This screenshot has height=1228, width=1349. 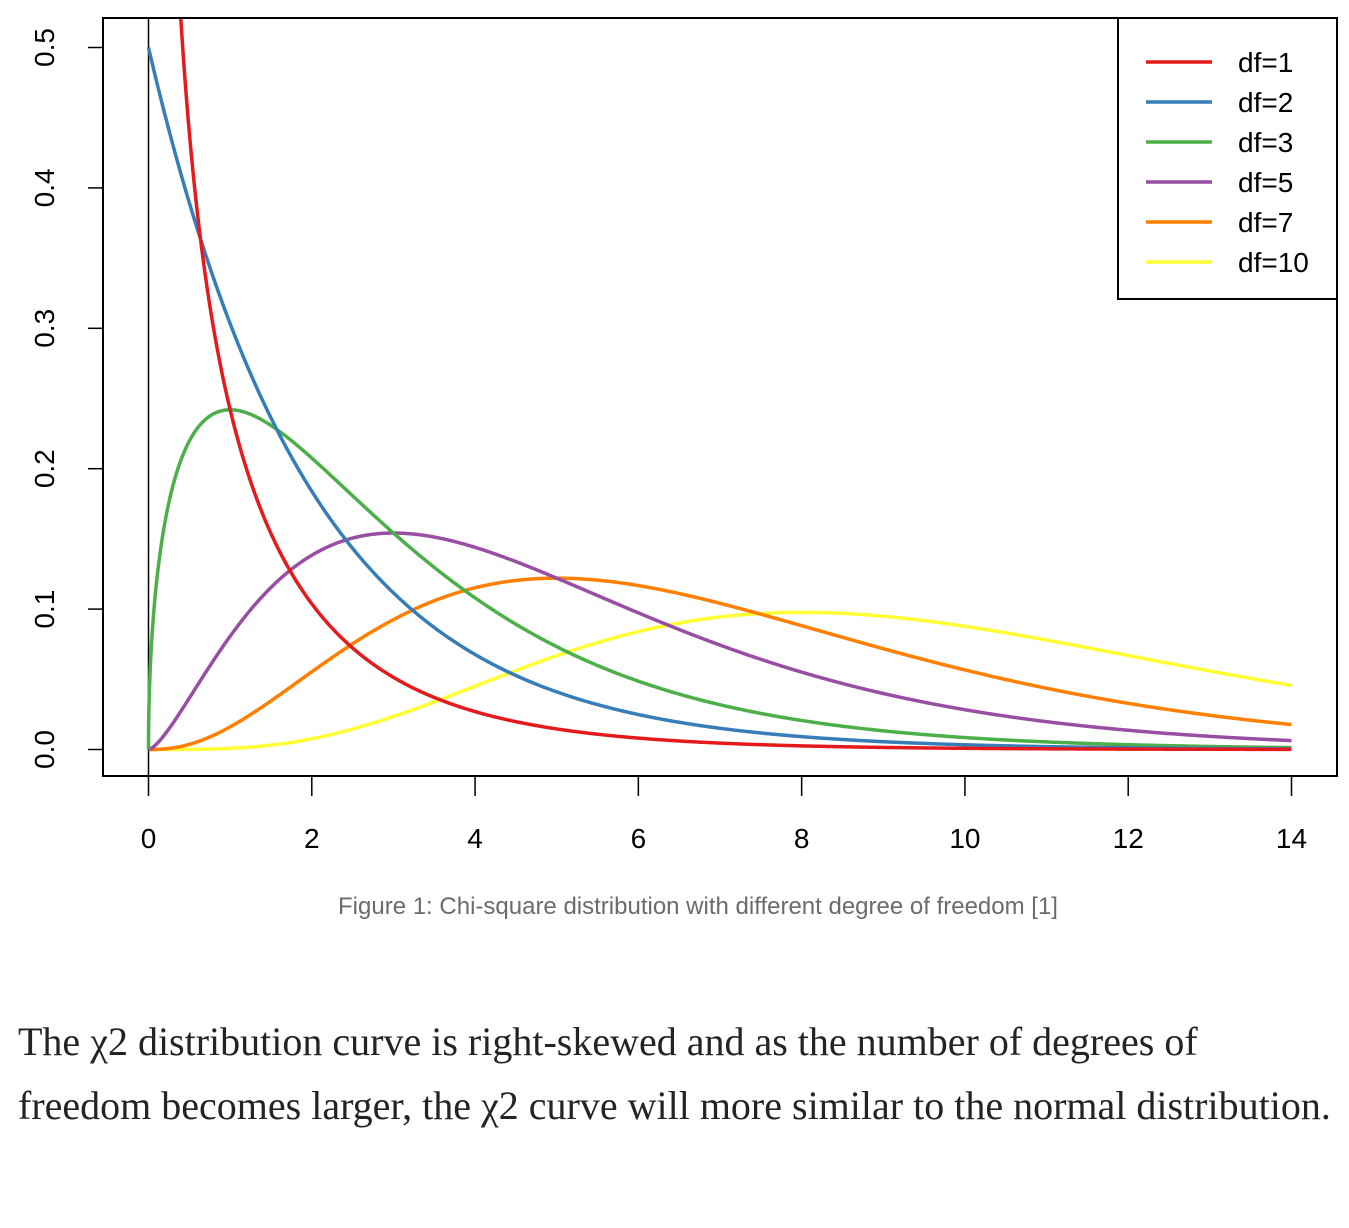 What do you see at coordinates (1265, 222) in the screenshot?
I see `legend-label: df=7` at bounding box center [1265, 222].